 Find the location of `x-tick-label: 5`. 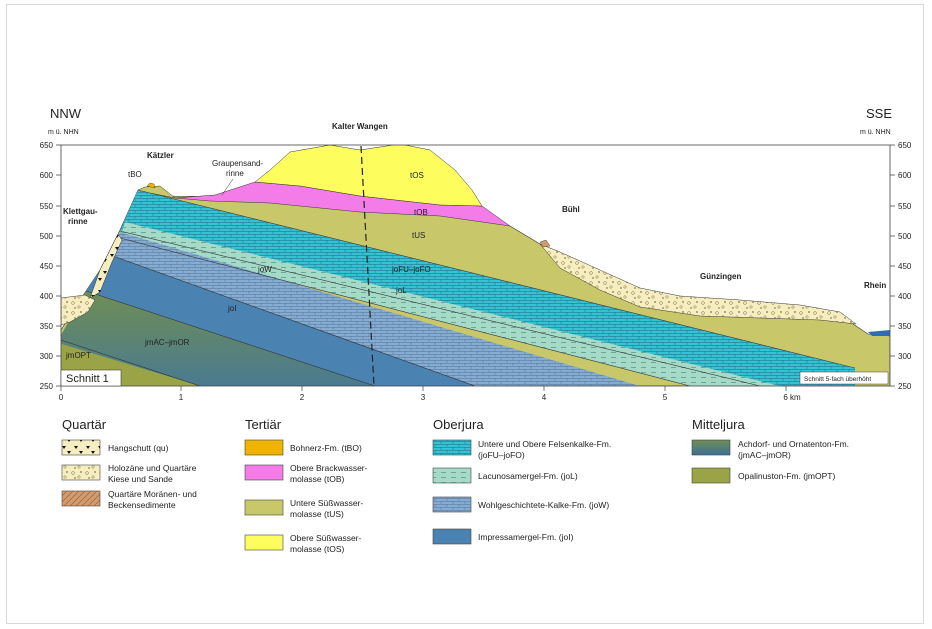

x-tick-label: 5 is located at coordinates (665, 397).